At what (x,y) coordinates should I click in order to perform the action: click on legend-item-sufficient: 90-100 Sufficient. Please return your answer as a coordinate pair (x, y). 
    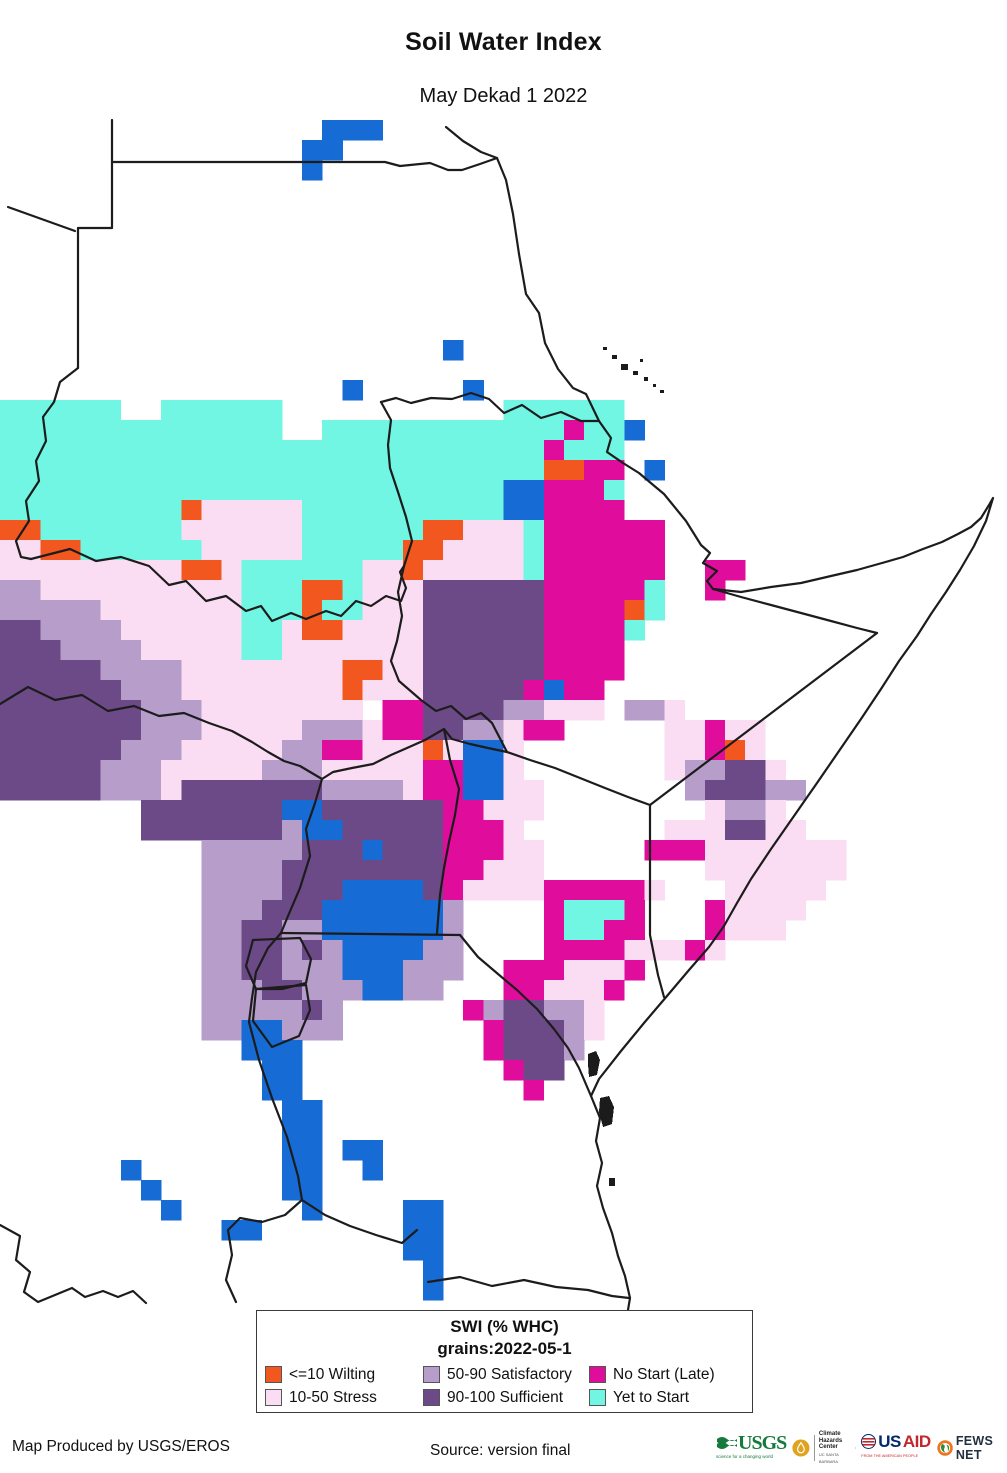
    Looking at the image, I should click on (497, 1397).